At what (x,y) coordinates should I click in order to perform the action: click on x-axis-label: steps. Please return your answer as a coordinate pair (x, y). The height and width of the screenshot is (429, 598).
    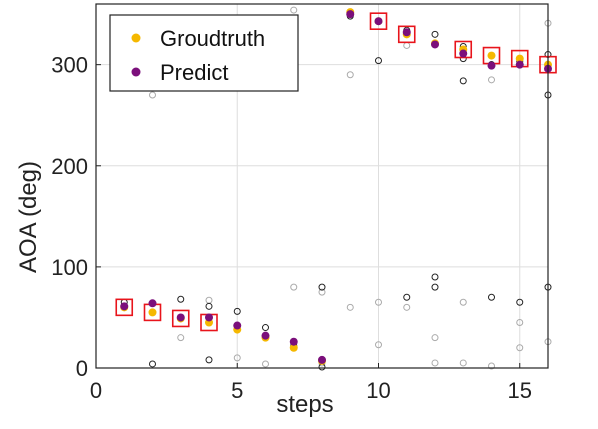
    Looking at the image, I should click on (304, 404).